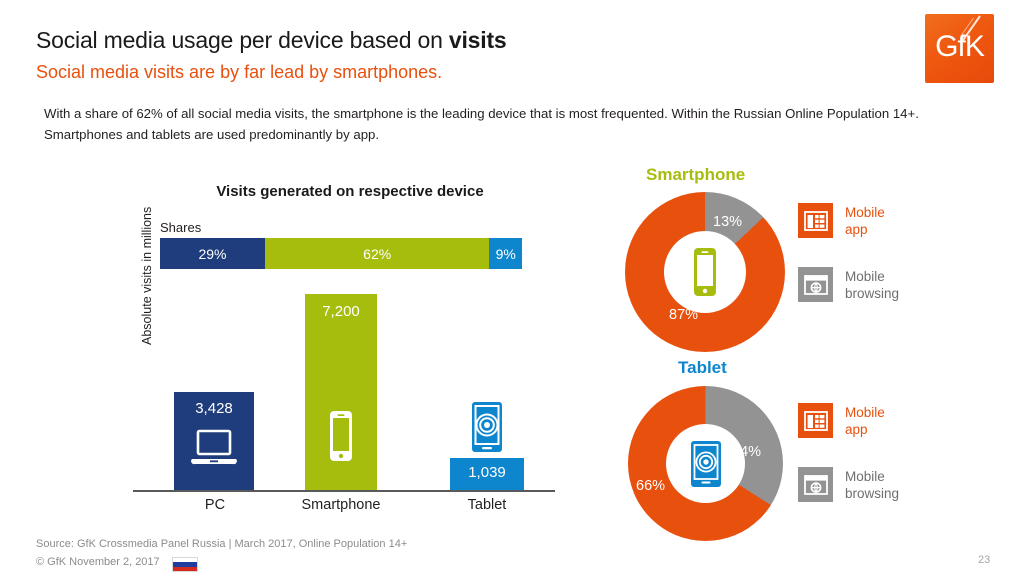 The height and width of the screenshot is (576, 1024). What do you see at coordinates (984, 560) in the screenshot?
I see `page-number: 23` at bounding box center [984, 560].